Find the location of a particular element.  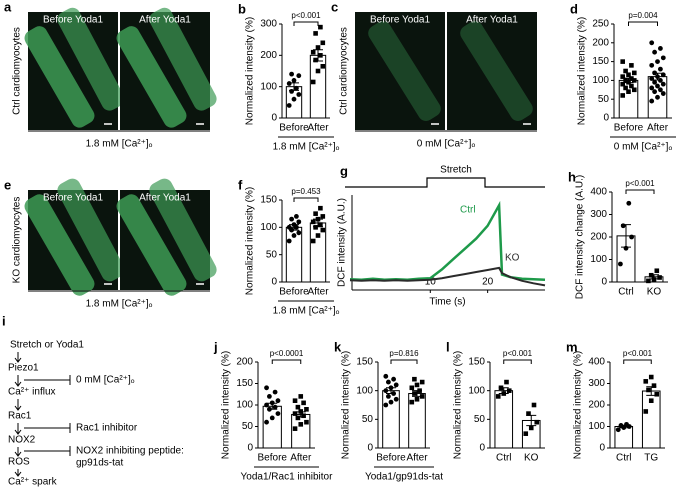

p-value: p=0.816 is located at coordinates (404, 353).